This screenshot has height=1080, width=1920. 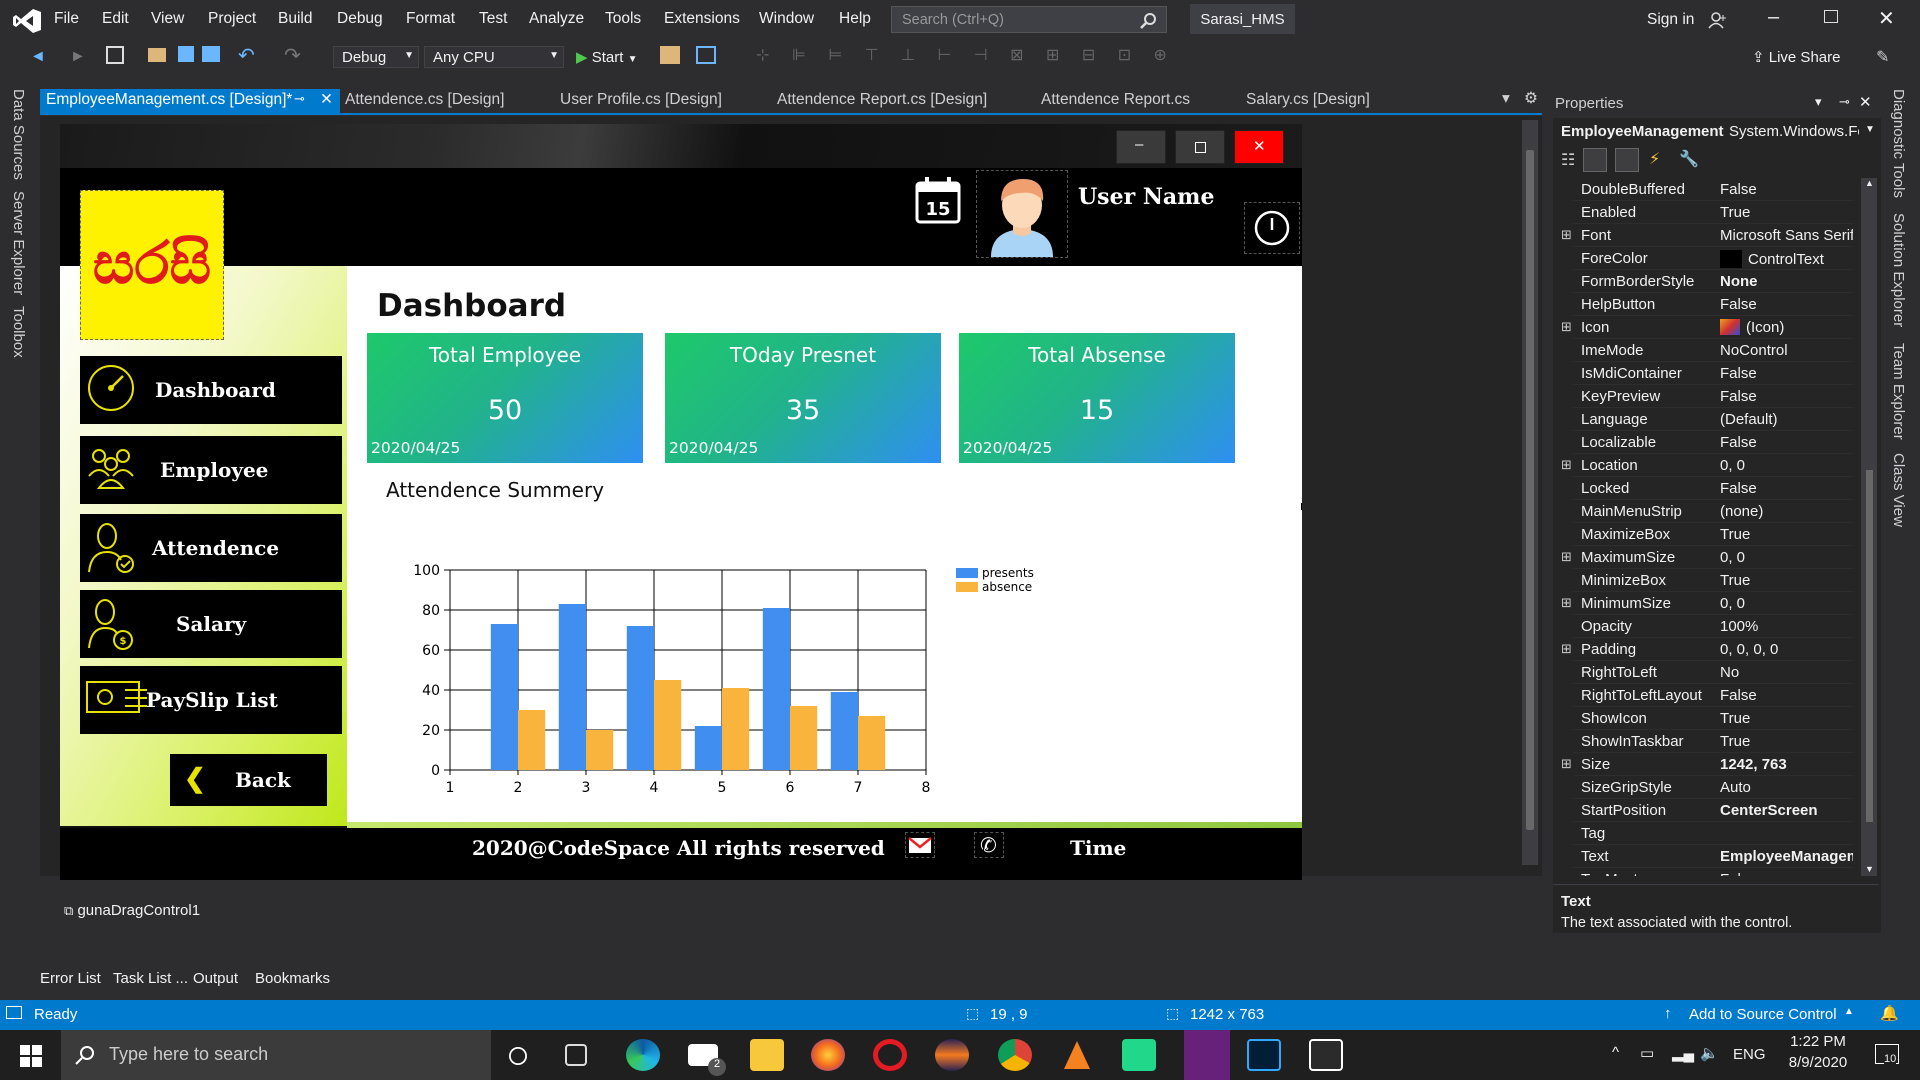 I want to click on intellij-icon, so click(x=1139, y=1055).